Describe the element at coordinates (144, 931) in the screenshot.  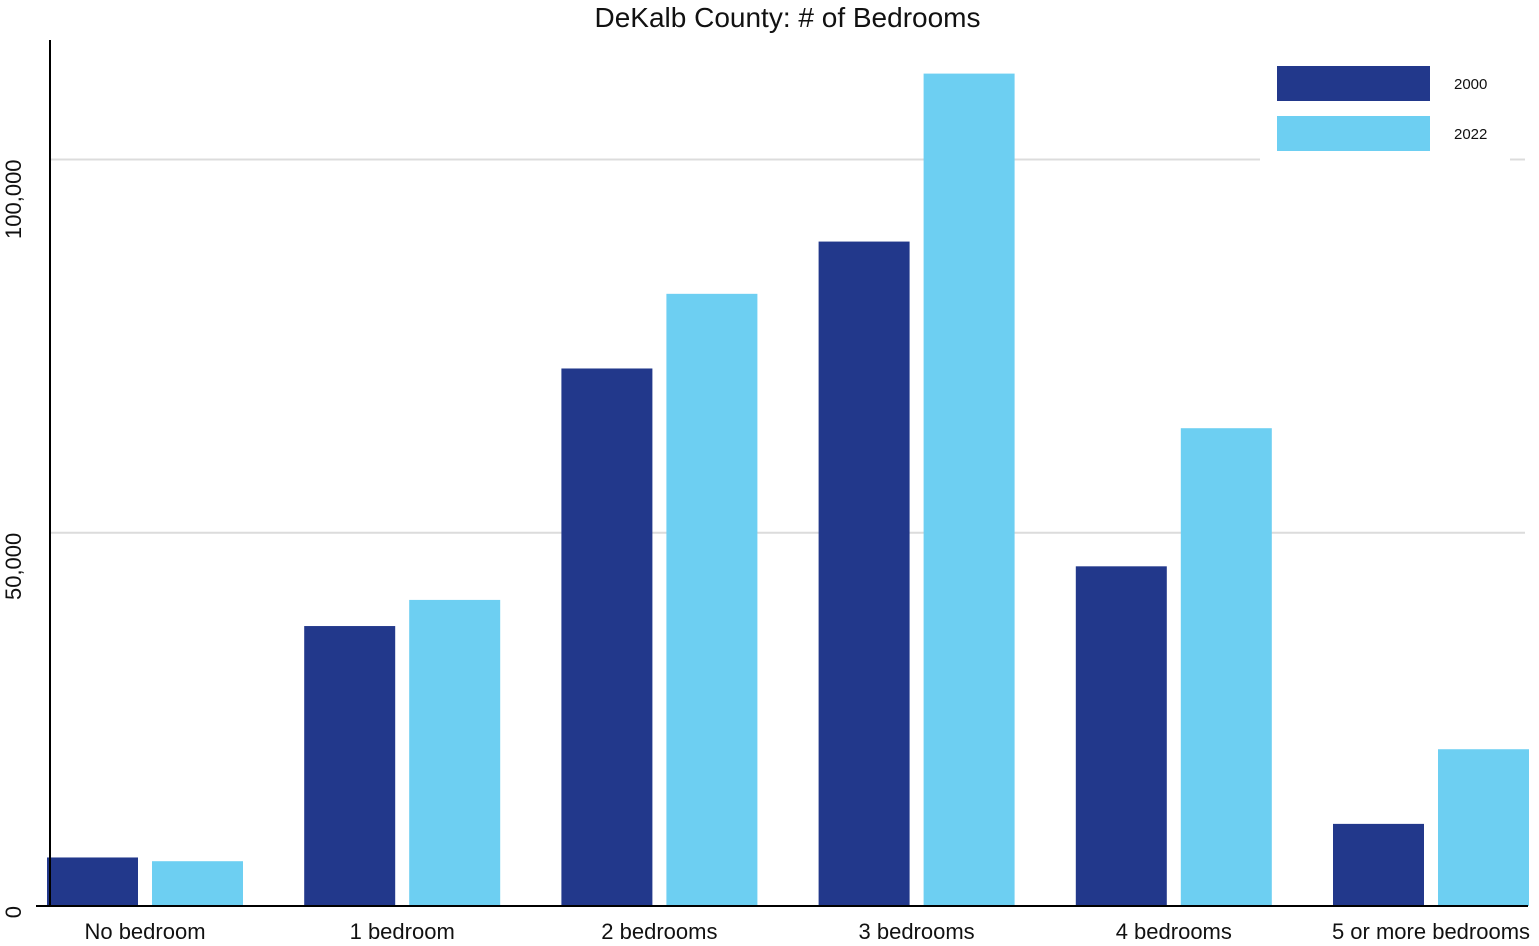
I see `x-tick-label: No bedroom` at that location.